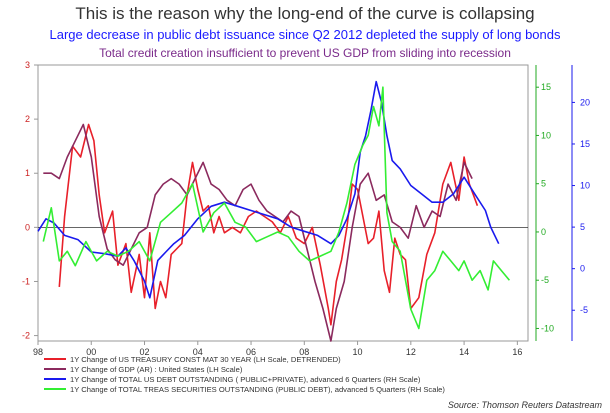 Image resolution: width=610 pixels, height=413 pixels. What do you see at coordinates (543, 184) in the screenshot?
I see `green-axis-tick-label: 5` at bounding box center [543, 184].